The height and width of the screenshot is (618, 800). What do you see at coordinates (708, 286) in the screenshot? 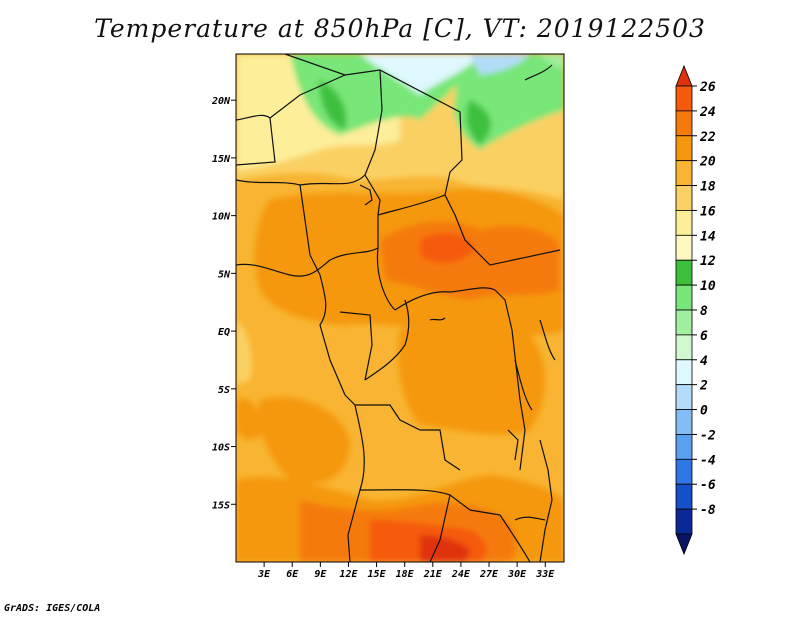
I see `colorbar-label: 10` at bounding box center [708, 286].